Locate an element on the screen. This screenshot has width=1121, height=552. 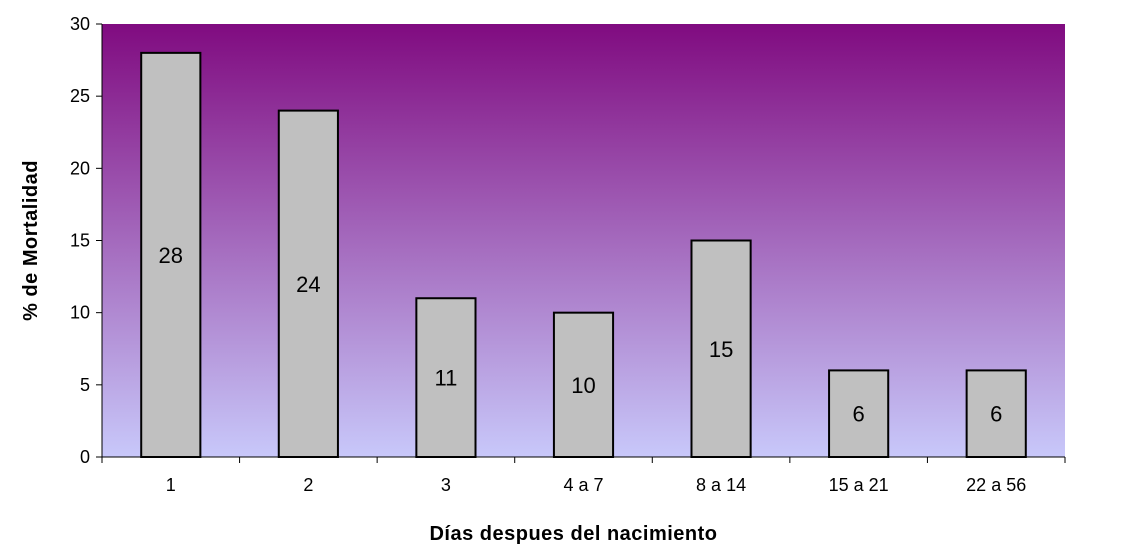
x-tick-label: 2 is located at coordinates (308, 485).